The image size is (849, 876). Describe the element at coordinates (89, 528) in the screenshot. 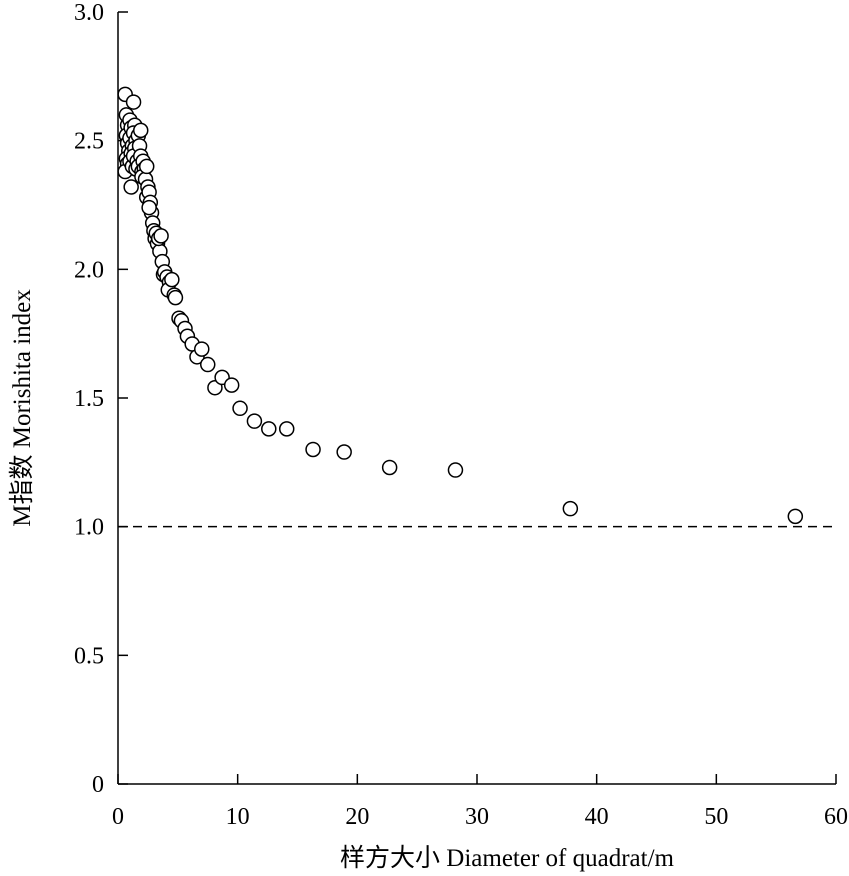

I see `y-tick-label: 1.0` at that location.